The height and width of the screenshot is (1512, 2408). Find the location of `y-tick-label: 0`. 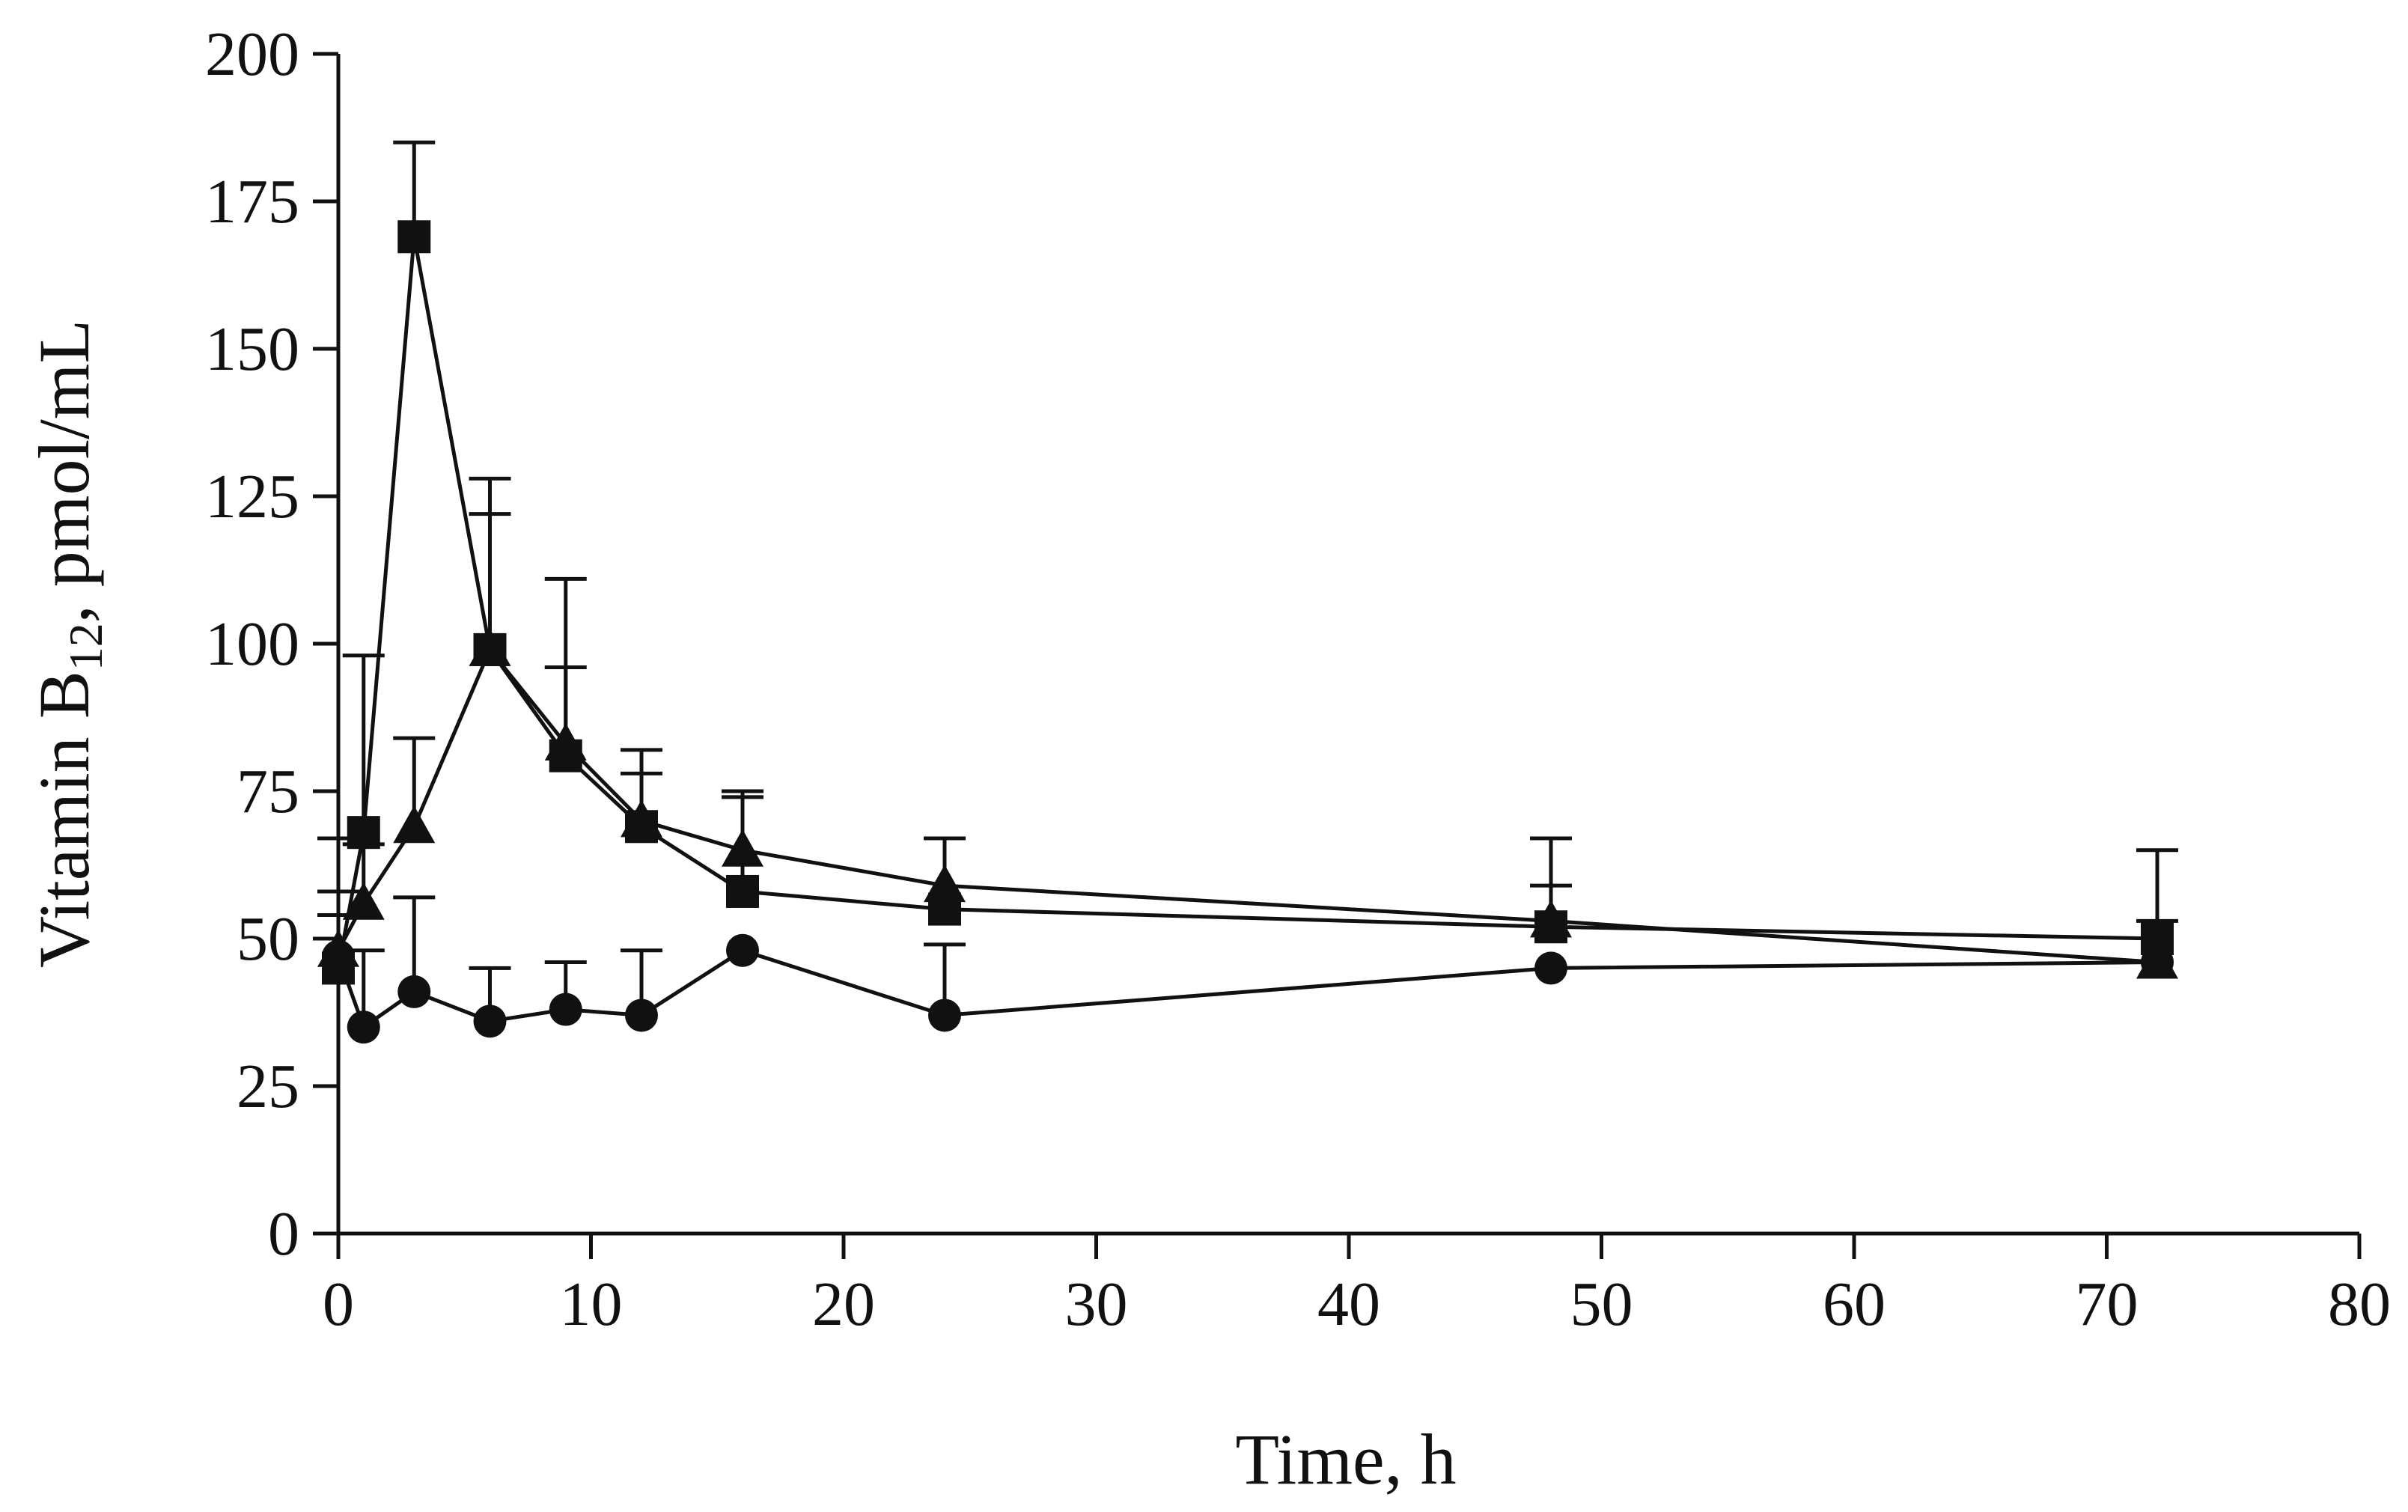

y-tick-label: 0 is located at coordinates (283, 1234).